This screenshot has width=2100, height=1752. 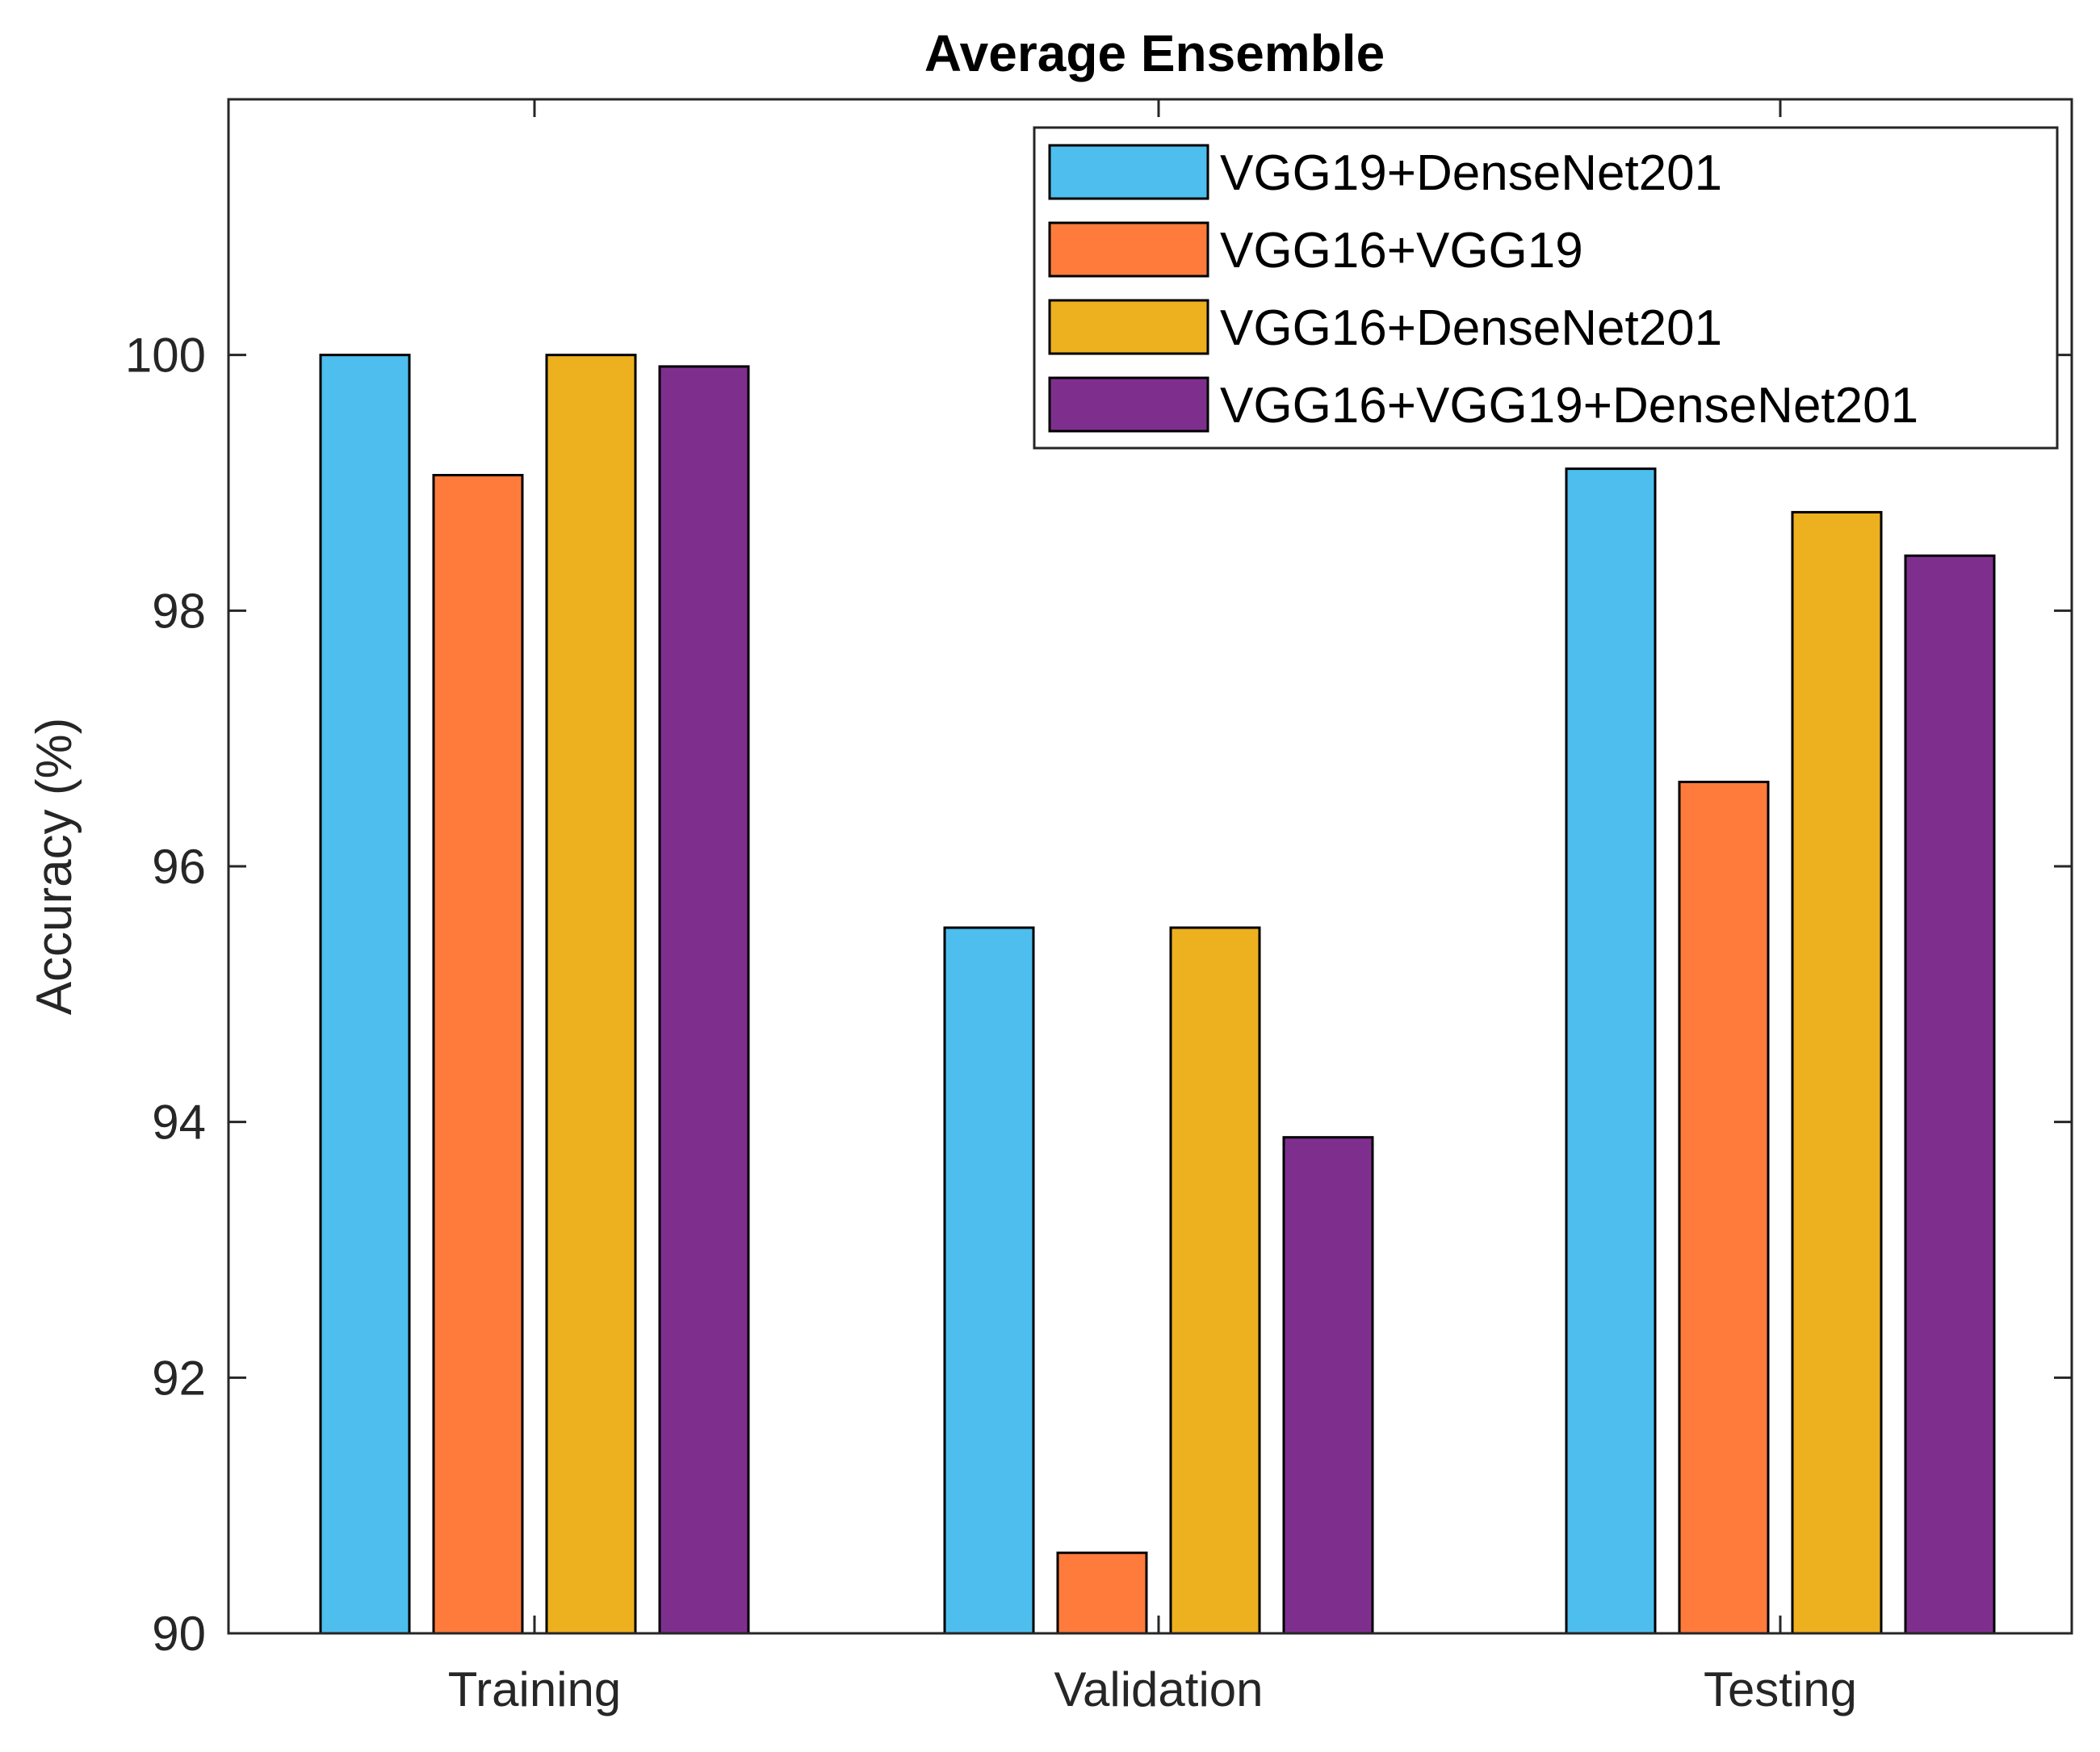 I want to click on legend-label-series-3: VGG16+DenseNet201, so click(x=1471, y=328).